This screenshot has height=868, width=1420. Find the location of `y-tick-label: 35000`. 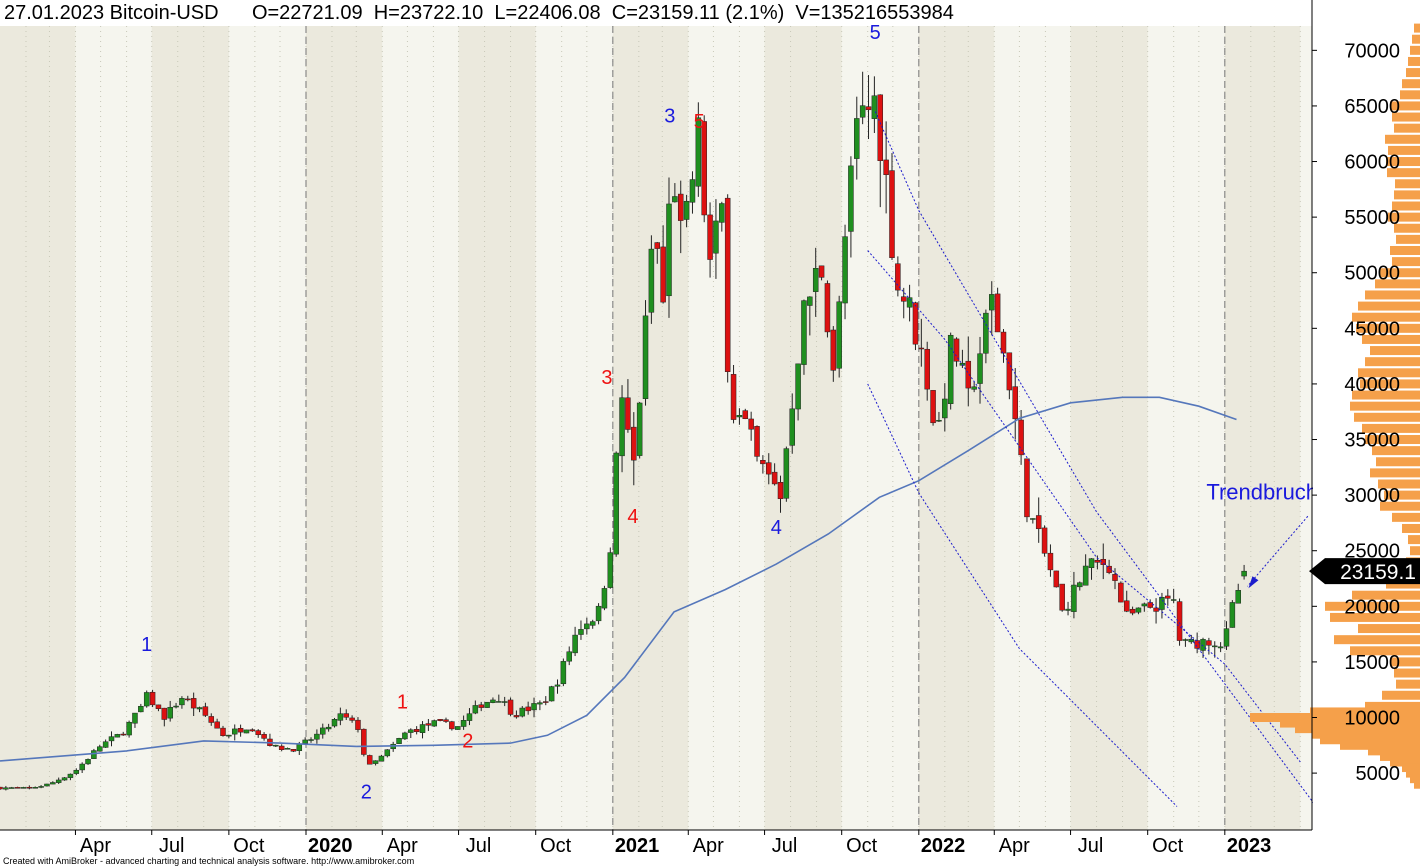

y-tick-label: 35000 is located at coordinates (1372, 441).